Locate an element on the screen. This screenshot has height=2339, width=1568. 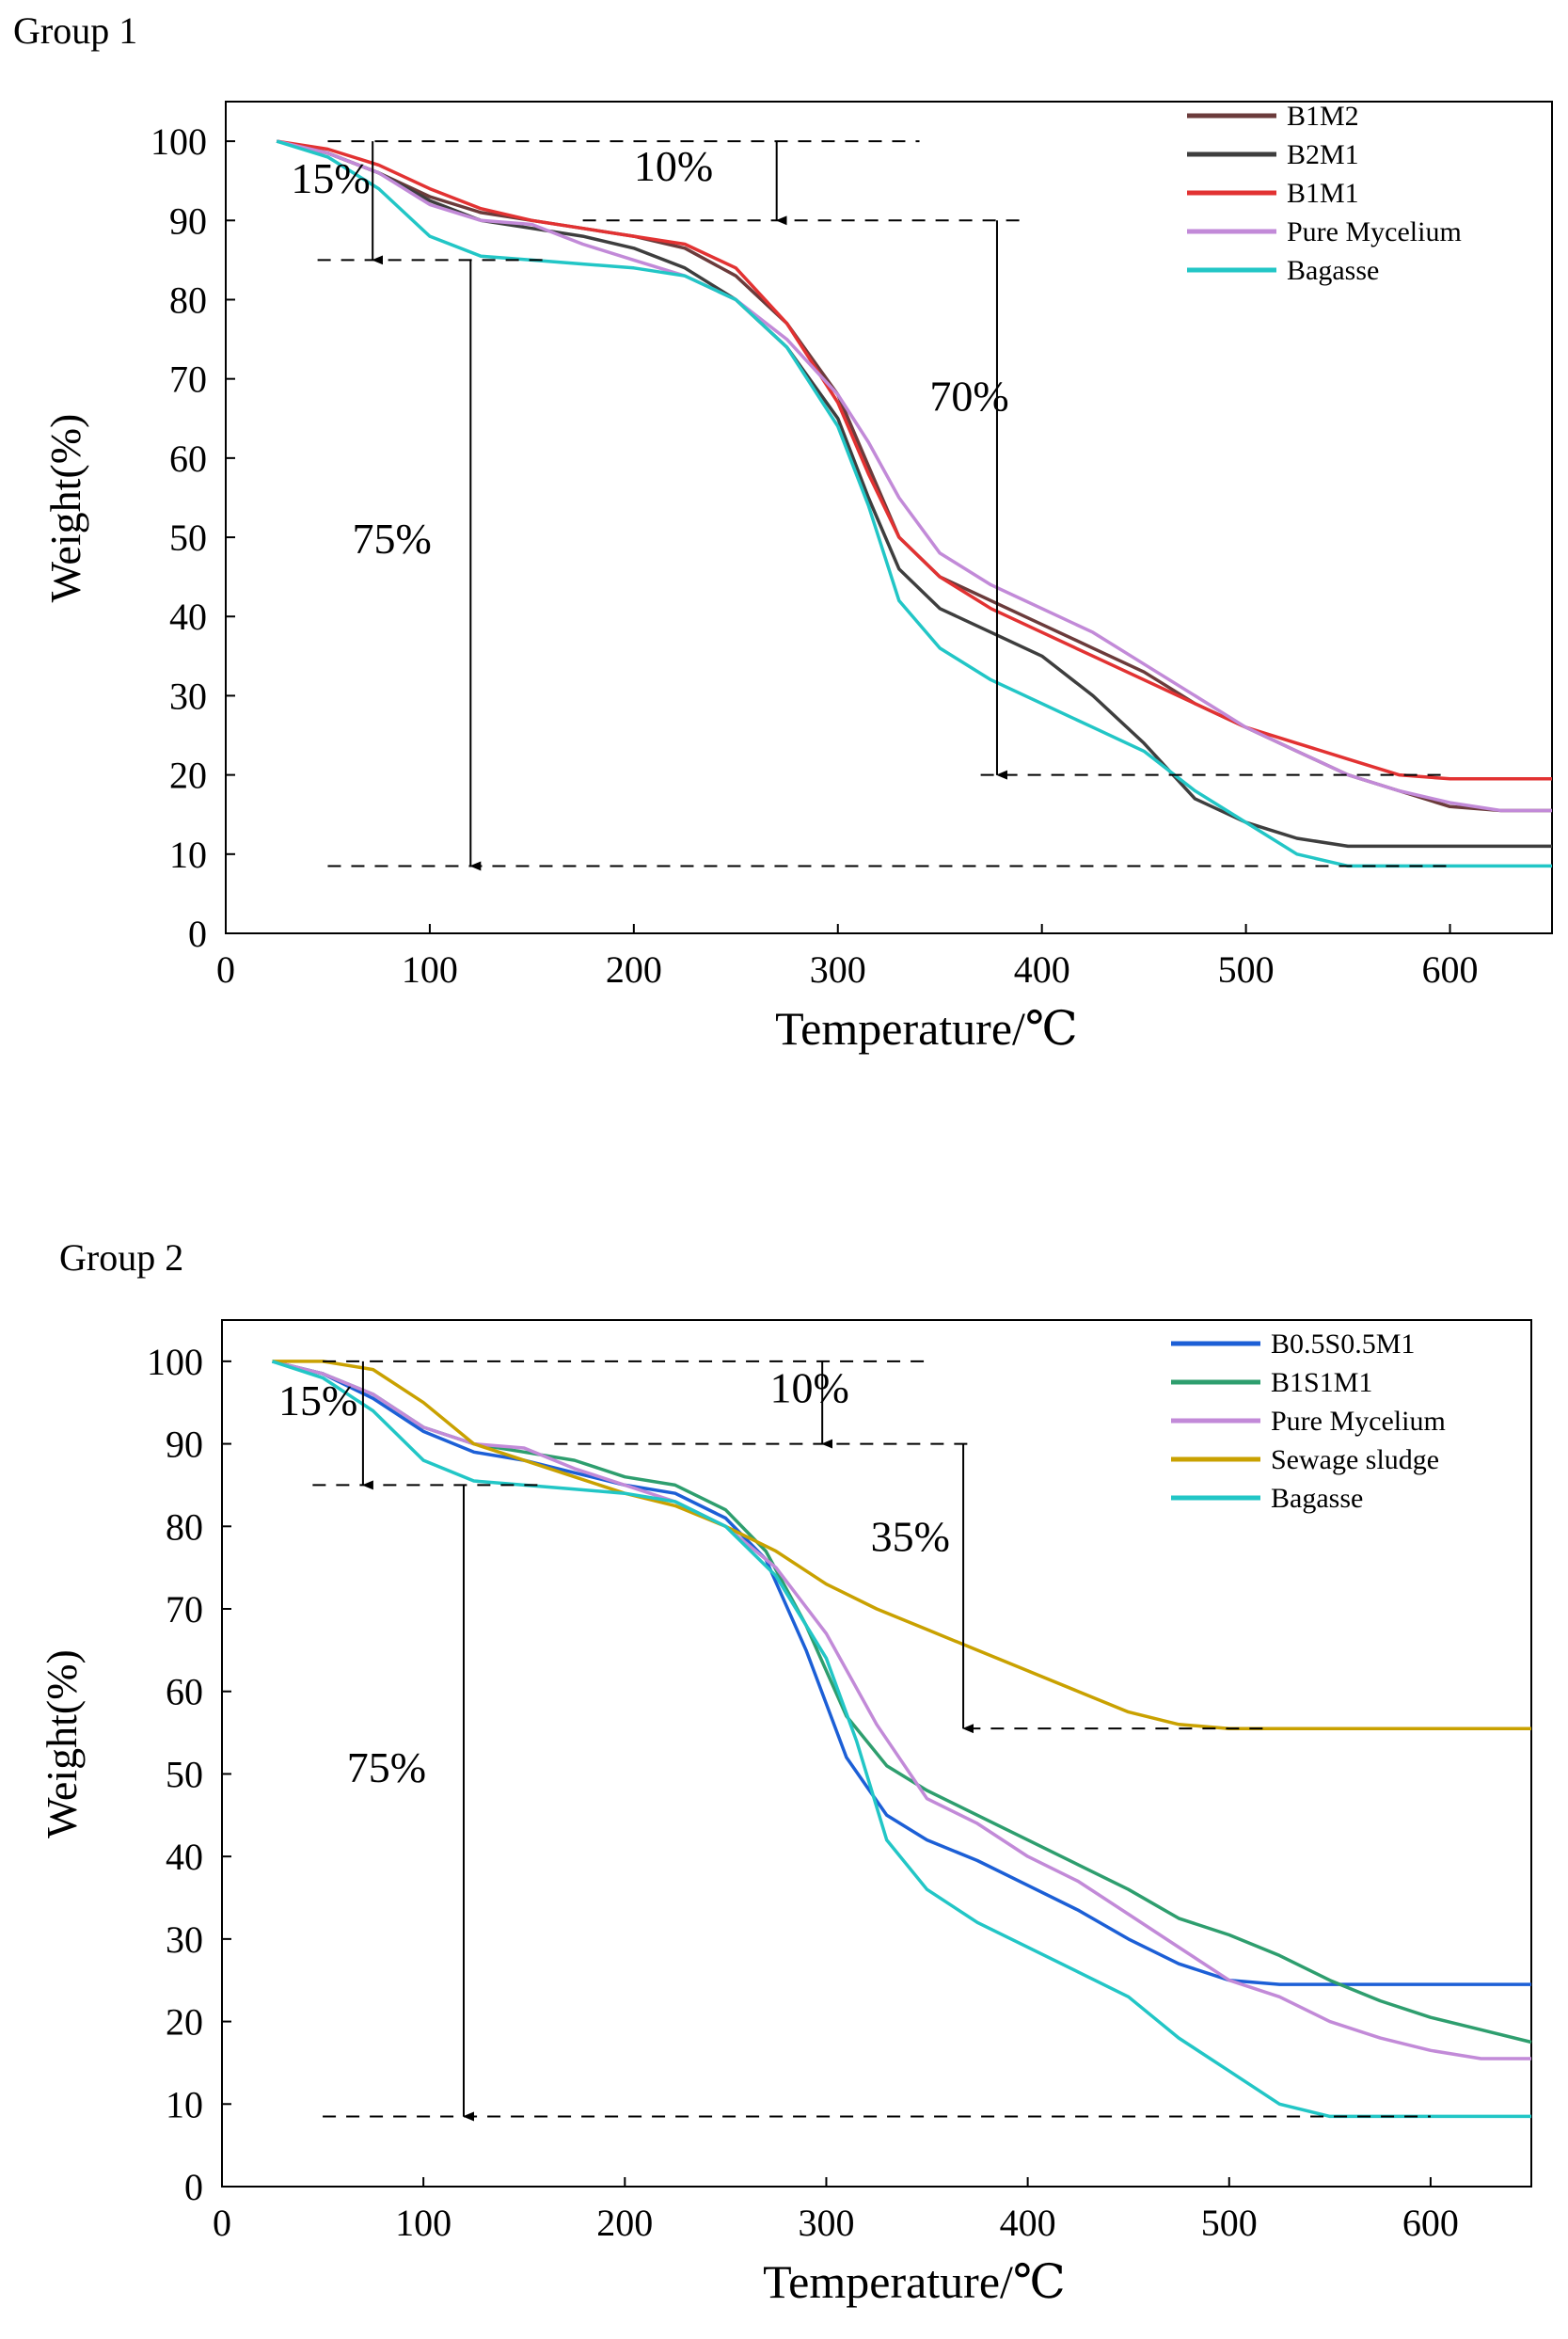
legend-label: B1M1 is located at coordinates (1323, 193).